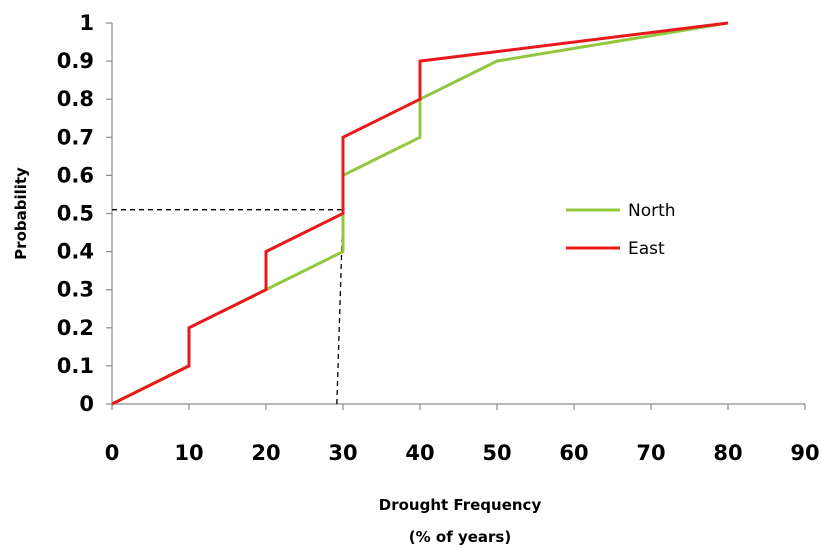  Describe the element at coordinates (419, 453) in the screenshot. I see `x-tick-label: 40` at that location.